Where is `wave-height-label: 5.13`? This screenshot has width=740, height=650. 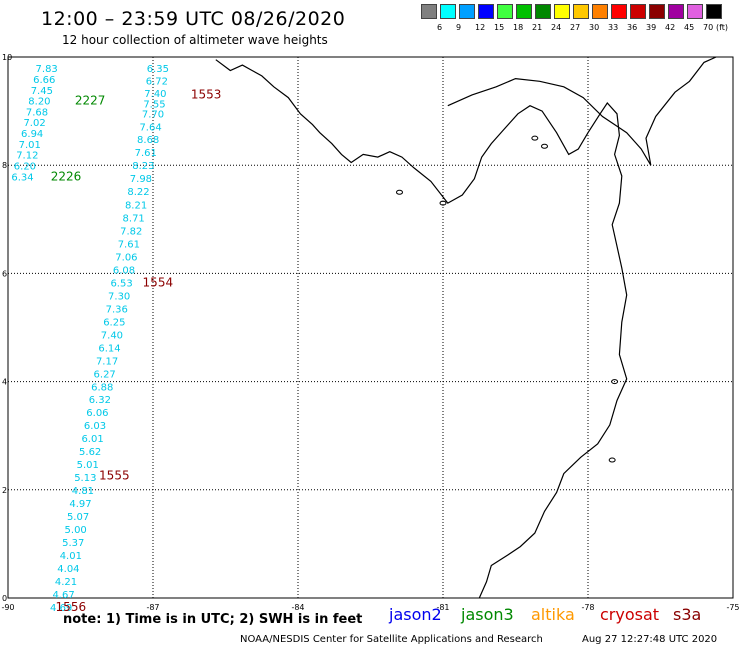 wave-height-label: 5.13 is located at coordinates (85, 478).